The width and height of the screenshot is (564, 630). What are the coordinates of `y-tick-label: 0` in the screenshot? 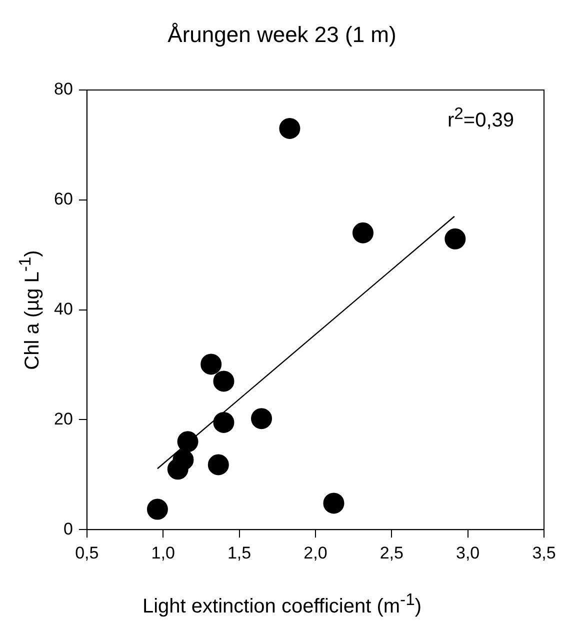 It's located at (68, 528).